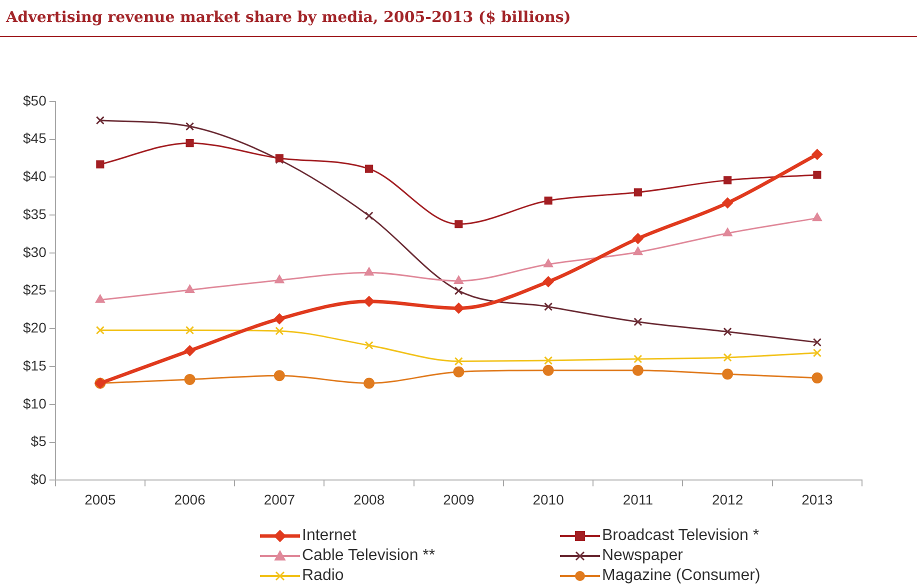 Image resolution: width=917 pixels, height=587 pixels. Describe the element at coordinates (548, 499) in the screenshot. I see `x-tick-label: 2010` at that location.